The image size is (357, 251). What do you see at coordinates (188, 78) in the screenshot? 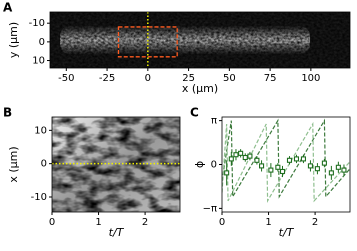
I see `x-tick-label: 25` at bounding box center [188, 78].